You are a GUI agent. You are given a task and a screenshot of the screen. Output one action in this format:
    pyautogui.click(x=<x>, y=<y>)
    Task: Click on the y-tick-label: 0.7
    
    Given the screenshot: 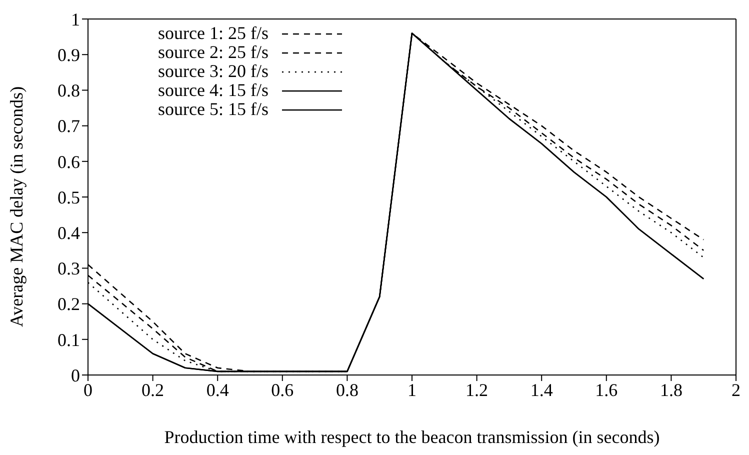 What is the action you would take?
    pyautogui.click(x=69, y=126)
    